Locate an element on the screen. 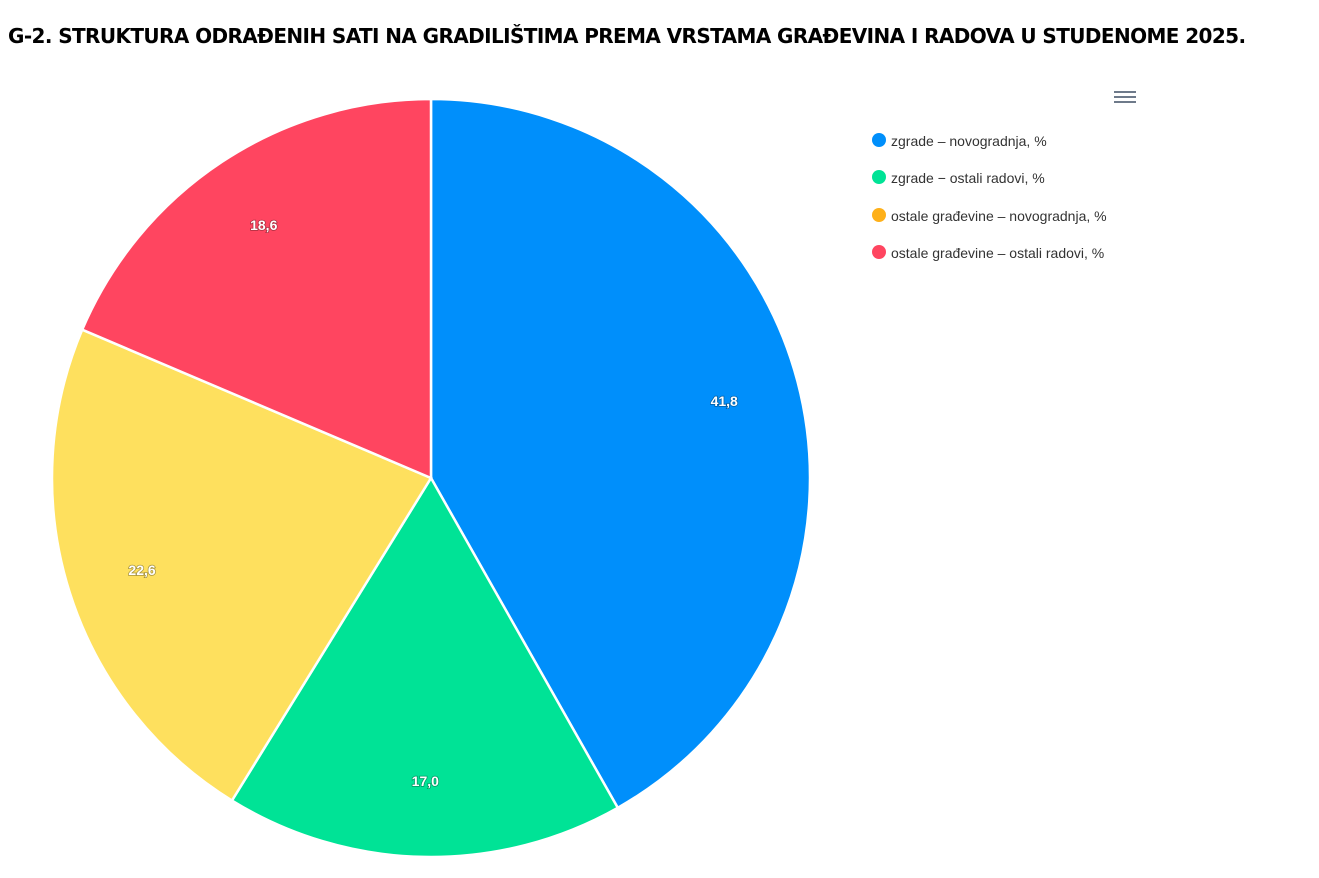 This screenshot has height=878, width=1319. legend-item: zgrade – novogradnja, % is located at coordinates (989, 143).